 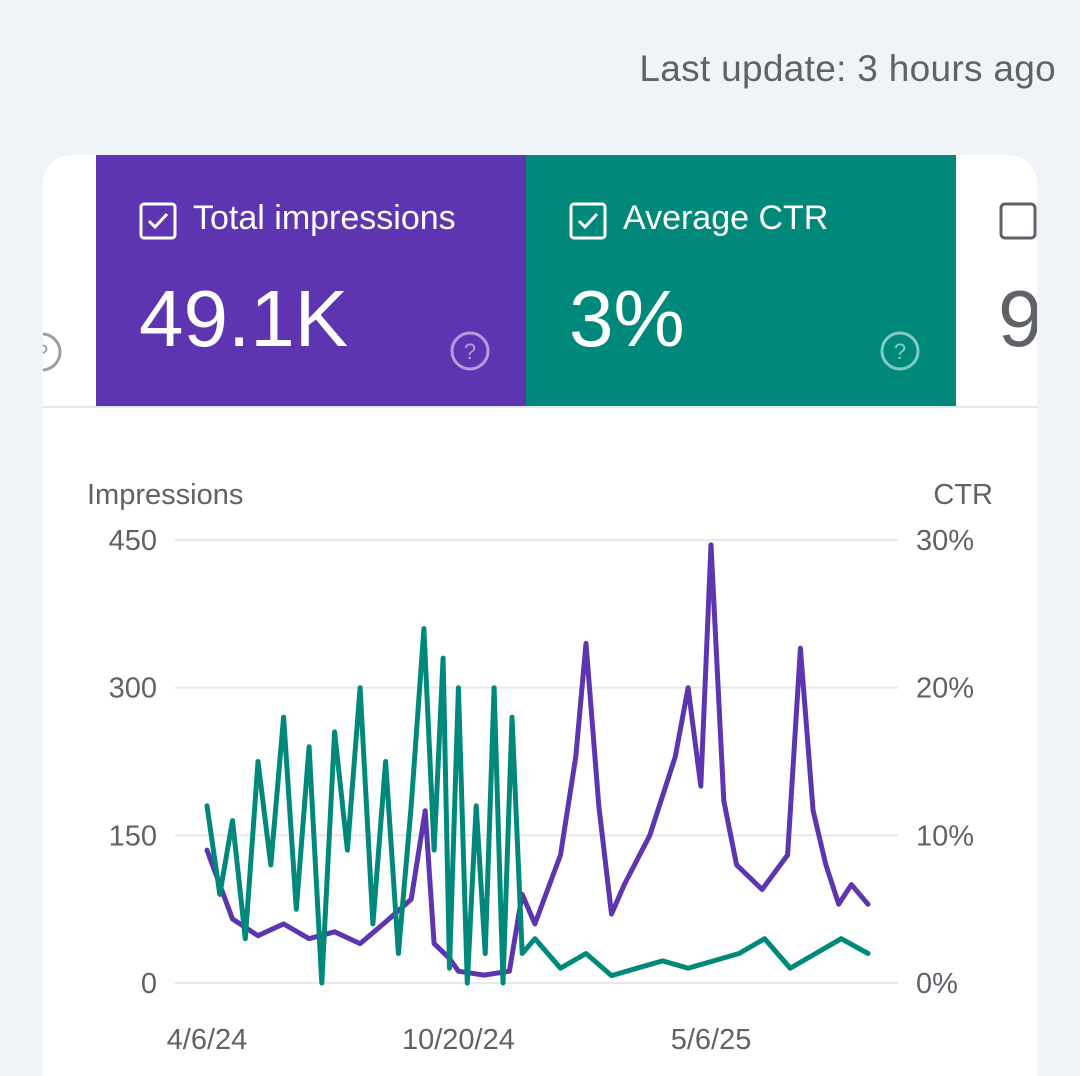 I want to click on y-right-tick-label: 20%, so click(x=945, y=689).